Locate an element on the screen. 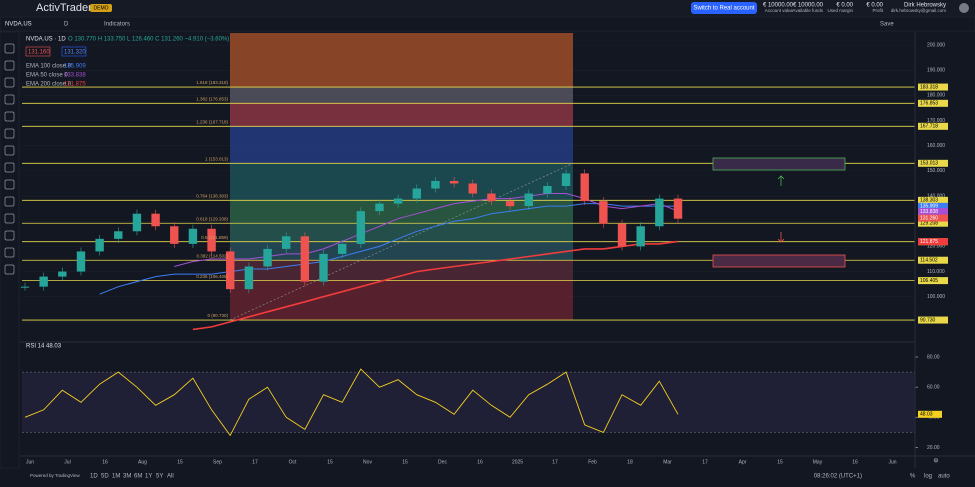 The width and height of the screenshot is (975, 487). price-badge-bg is located at coordinates (933, 206).